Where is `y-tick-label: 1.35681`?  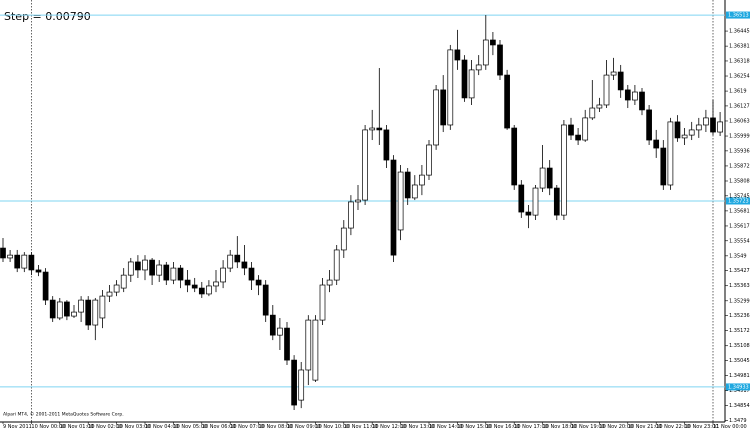 y-tick-label: 1.35681 is located at coordinates (739, 211).